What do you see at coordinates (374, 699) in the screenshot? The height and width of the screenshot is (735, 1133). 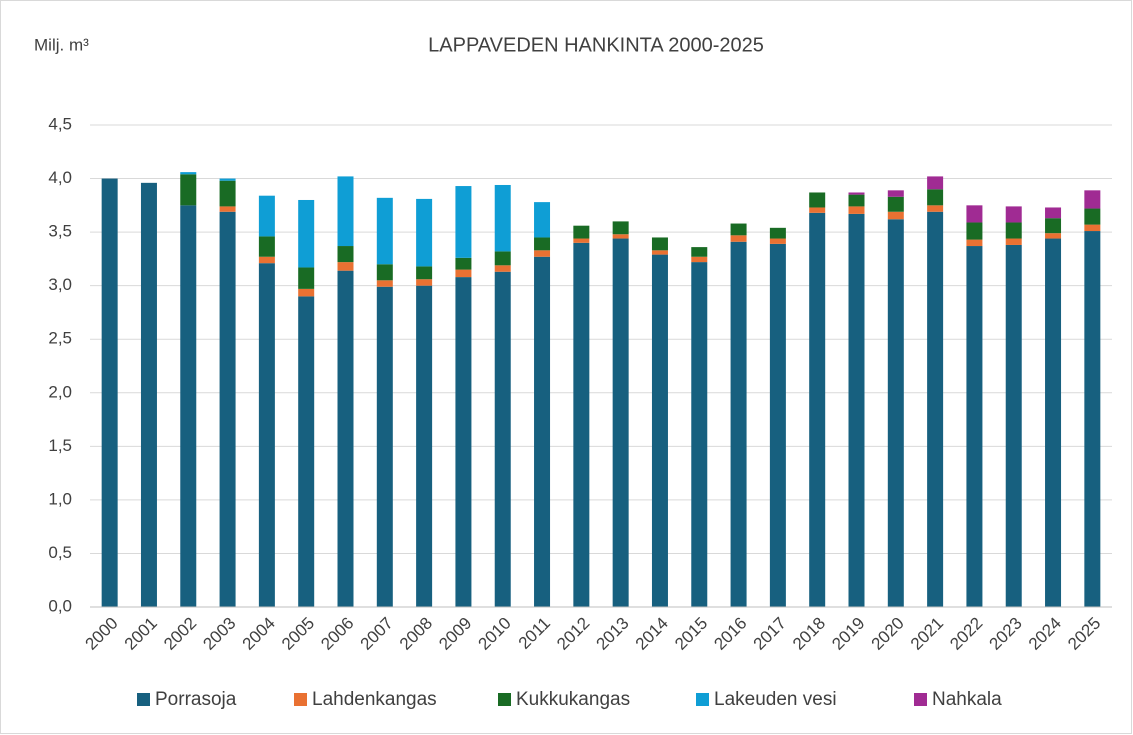 I see `legend-label: Lahdenkangas` at bounding box center [374, 699].